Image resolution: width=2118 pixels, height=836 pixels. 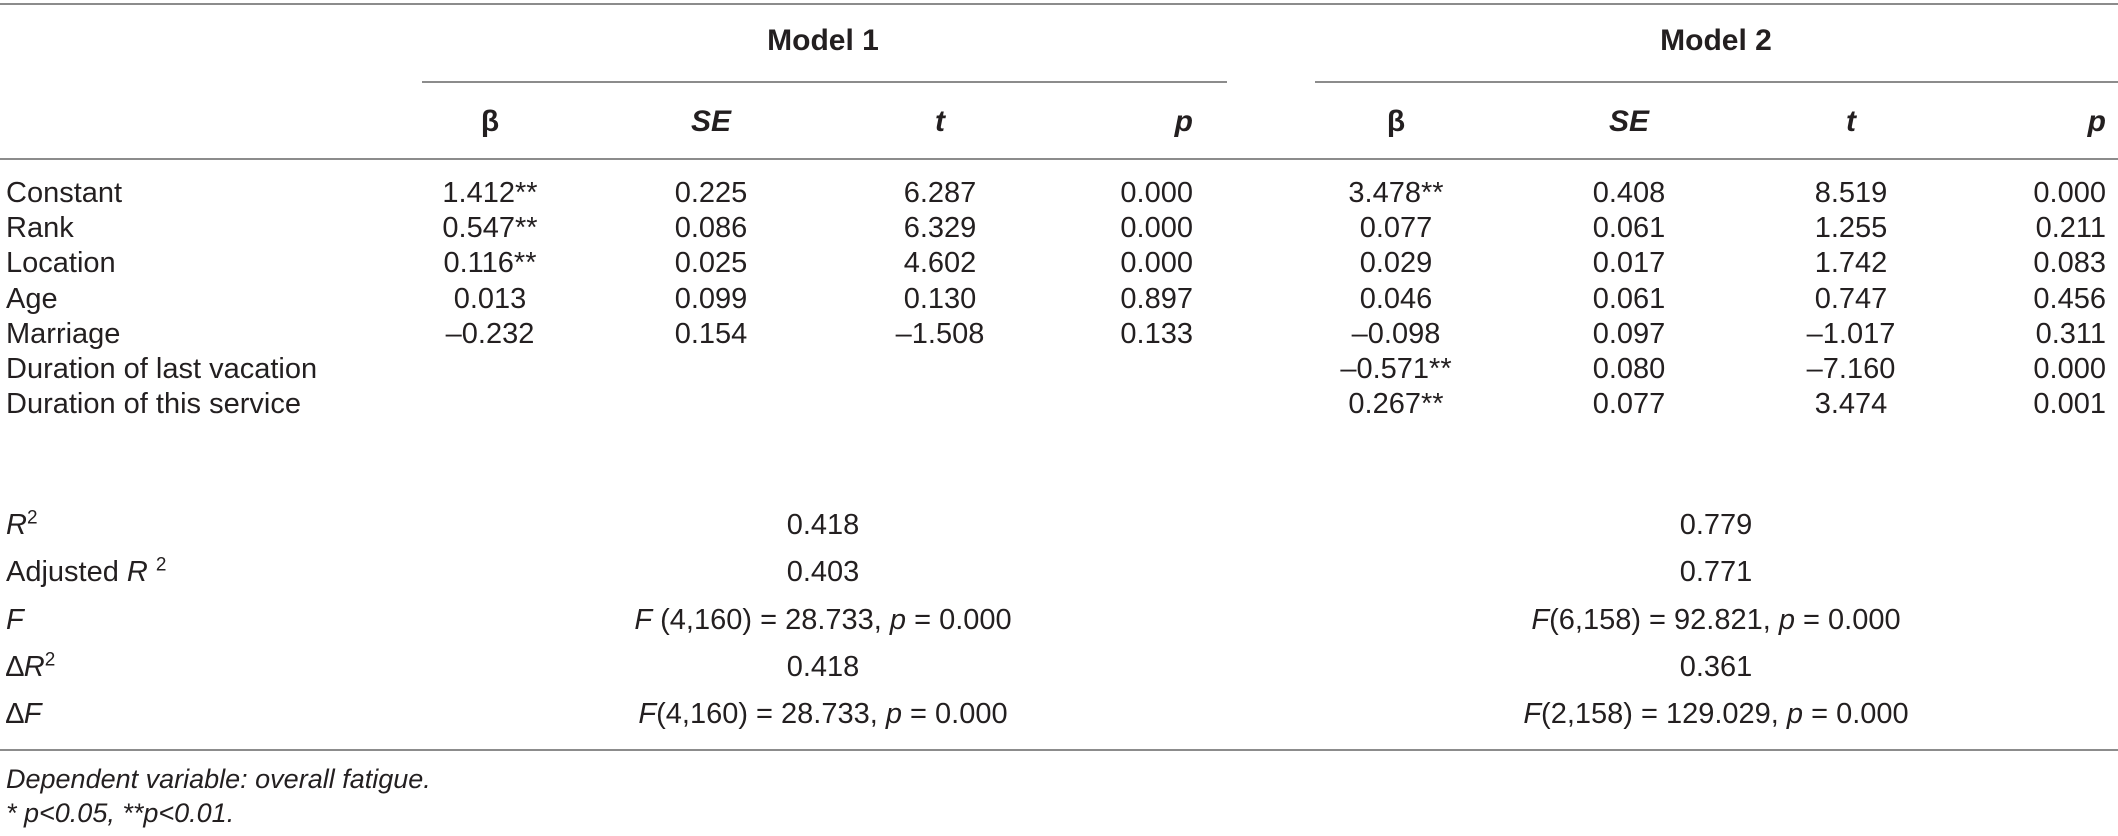 I want to click on table-cell: –1.017, so click(x=1851, y=334).